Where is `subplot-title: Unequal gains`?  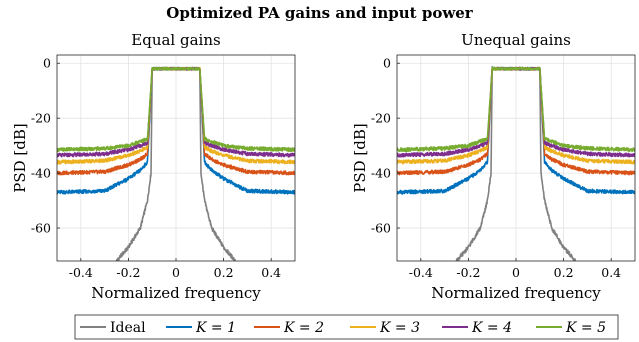
subplot-title: Unequal gains is located at coordinates (516, 40).